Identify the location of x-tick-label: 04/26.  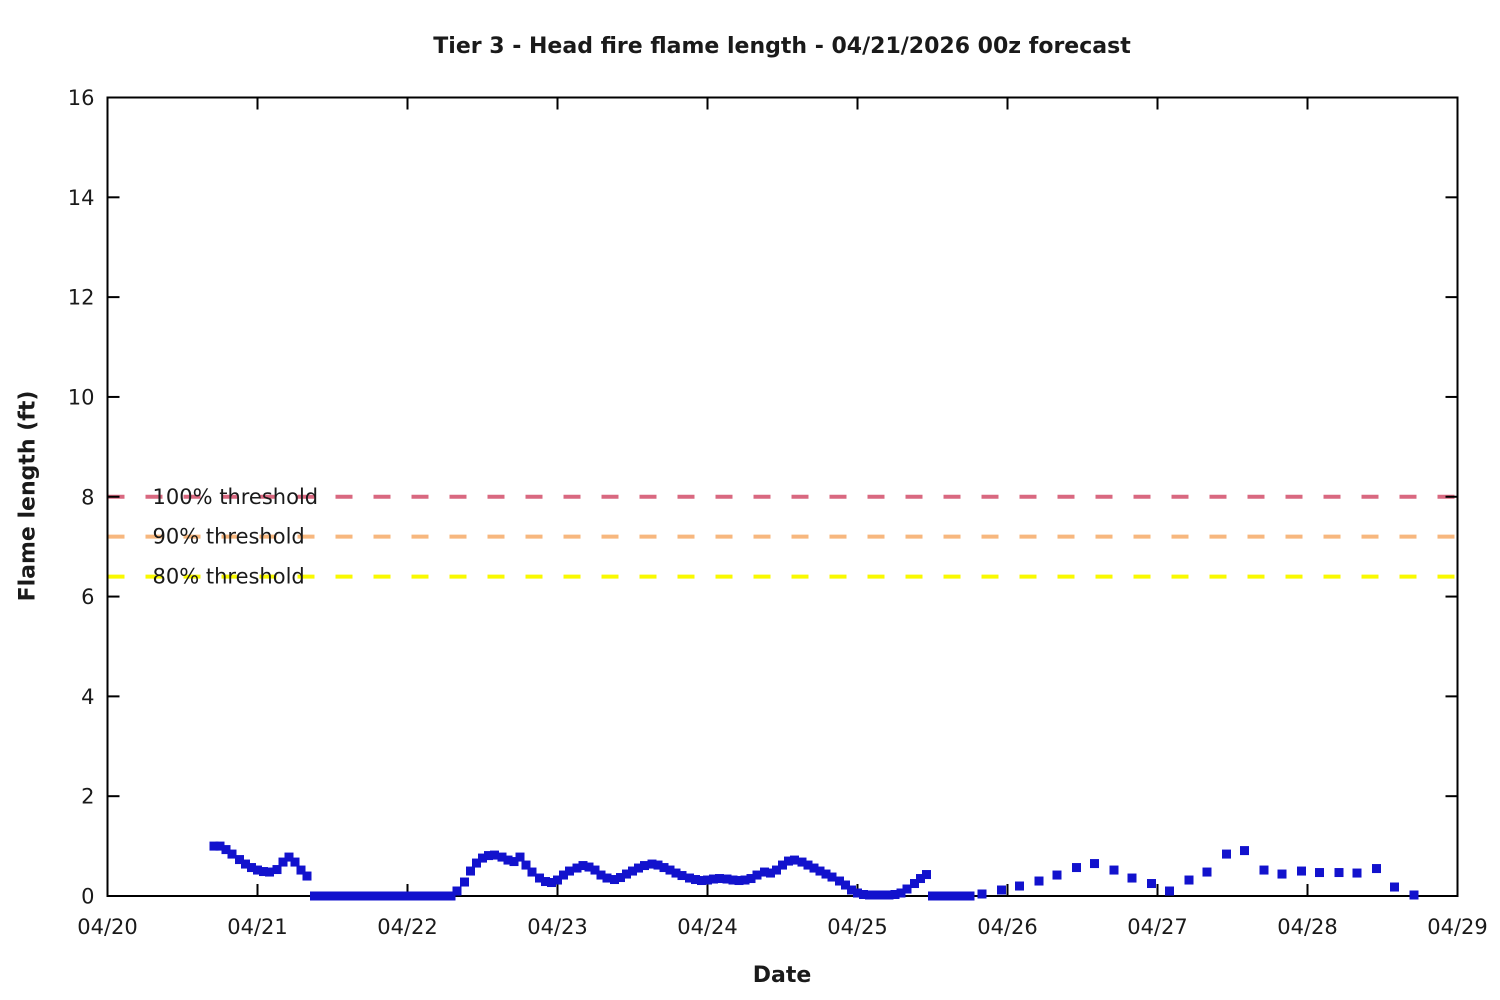
(1007, 927).